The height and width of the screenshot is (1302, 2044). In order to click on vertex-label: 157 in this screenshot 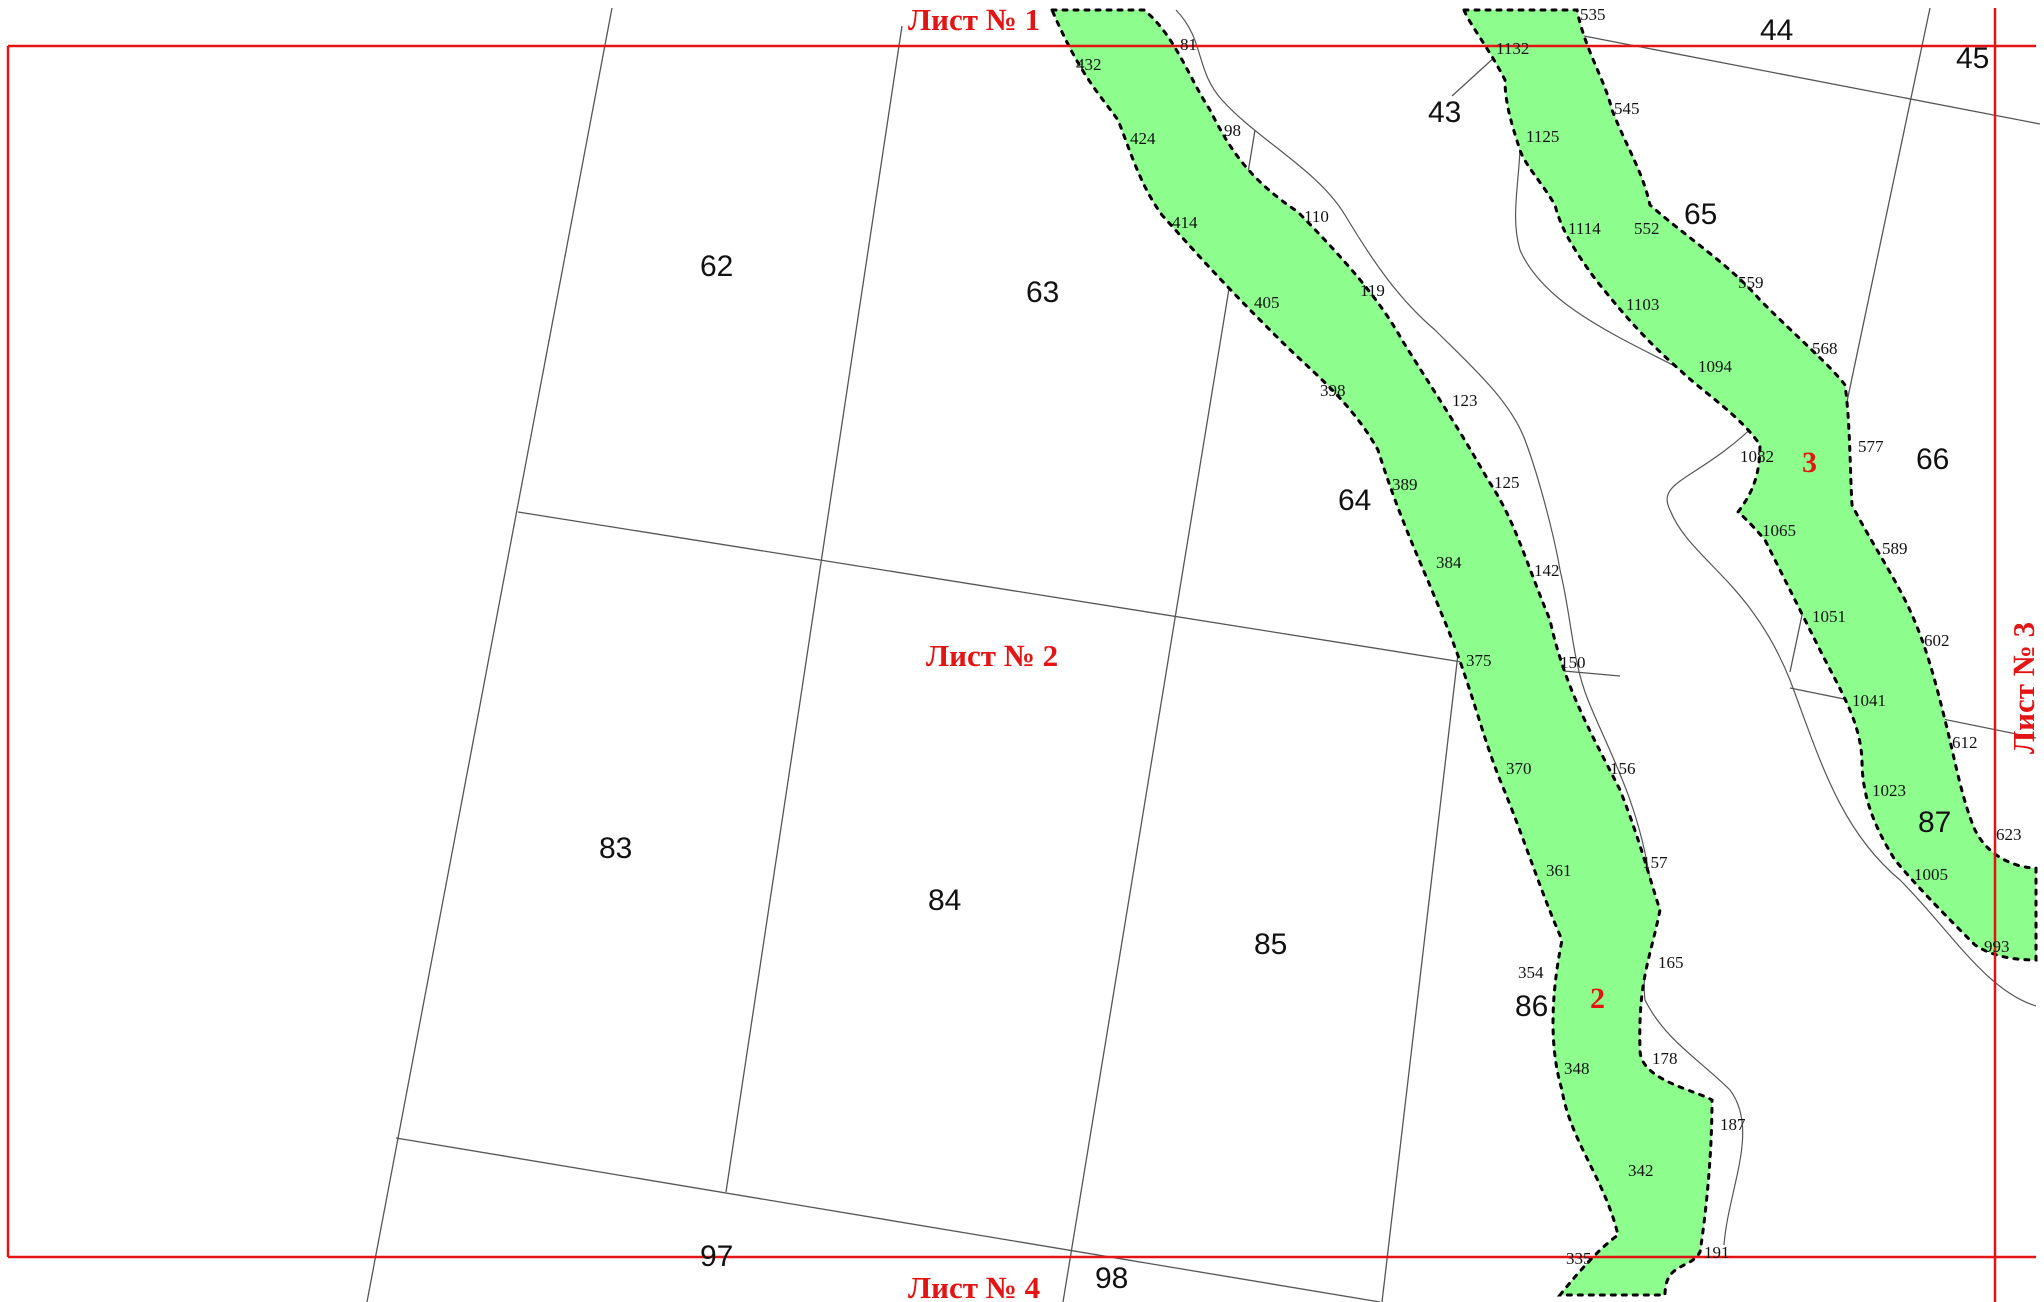, I will do `click(1655, 862)`.